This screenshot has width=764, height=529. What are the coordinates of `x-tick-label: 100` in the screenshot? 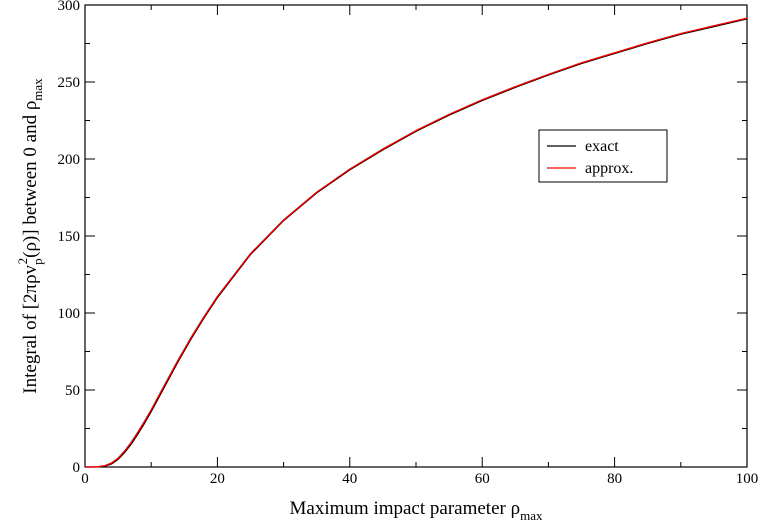 It's located at (747, 479).